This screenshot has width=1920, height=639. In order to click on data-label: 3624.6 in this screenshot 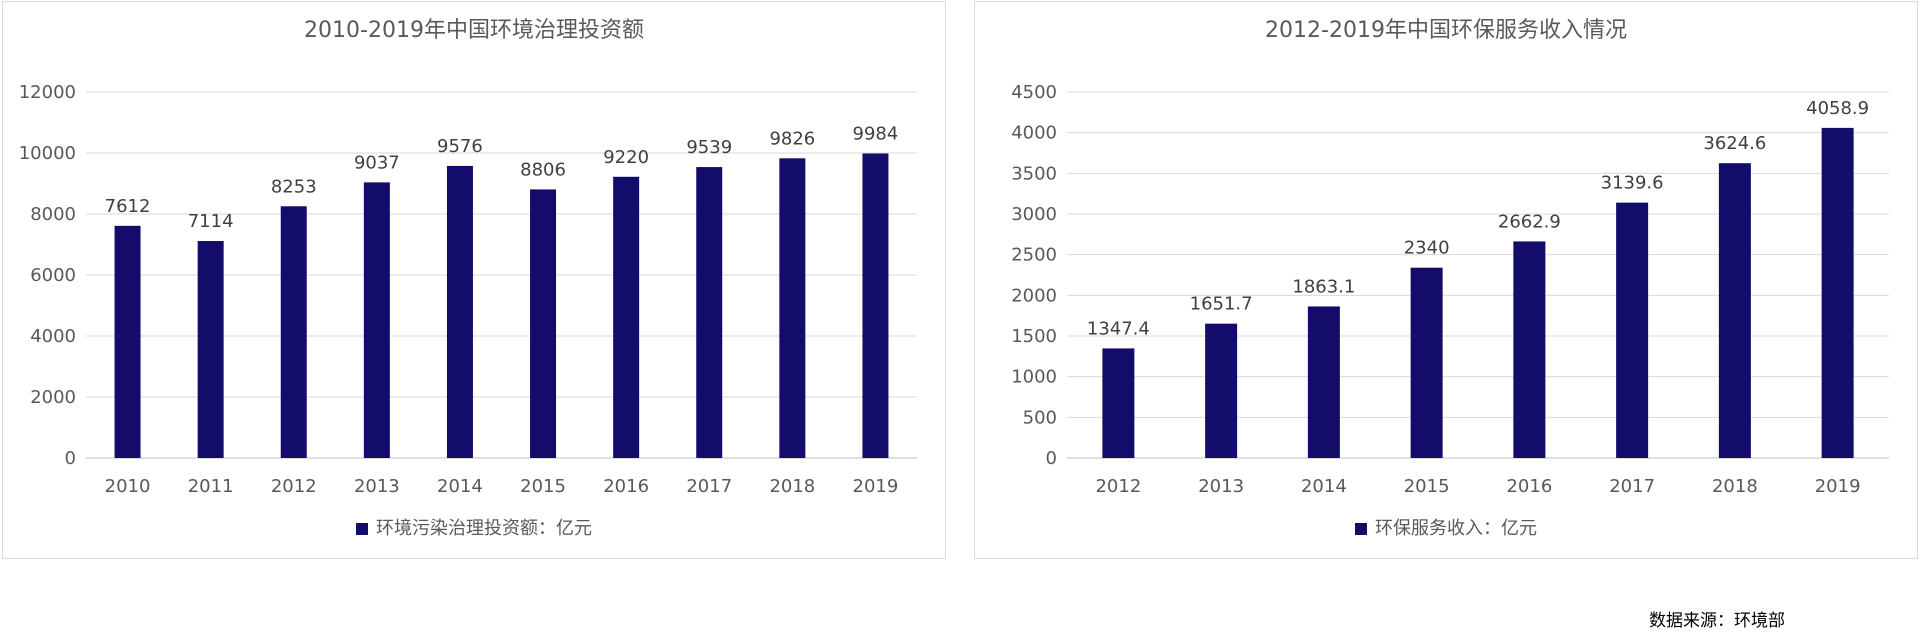, I will do `click(1734, 143)`.